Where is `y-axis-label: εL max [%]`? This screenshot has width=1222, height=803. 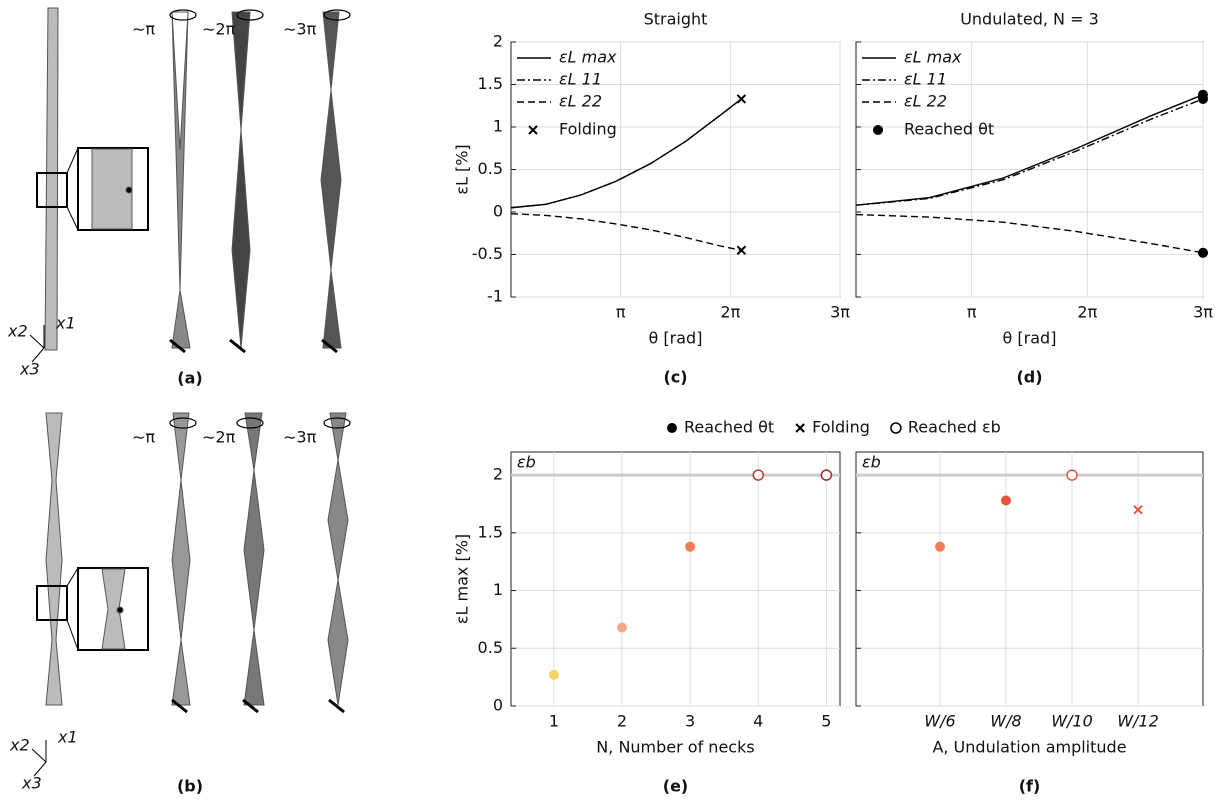
y-axis-label: εL max [%] is located at coordinates (462, 579).